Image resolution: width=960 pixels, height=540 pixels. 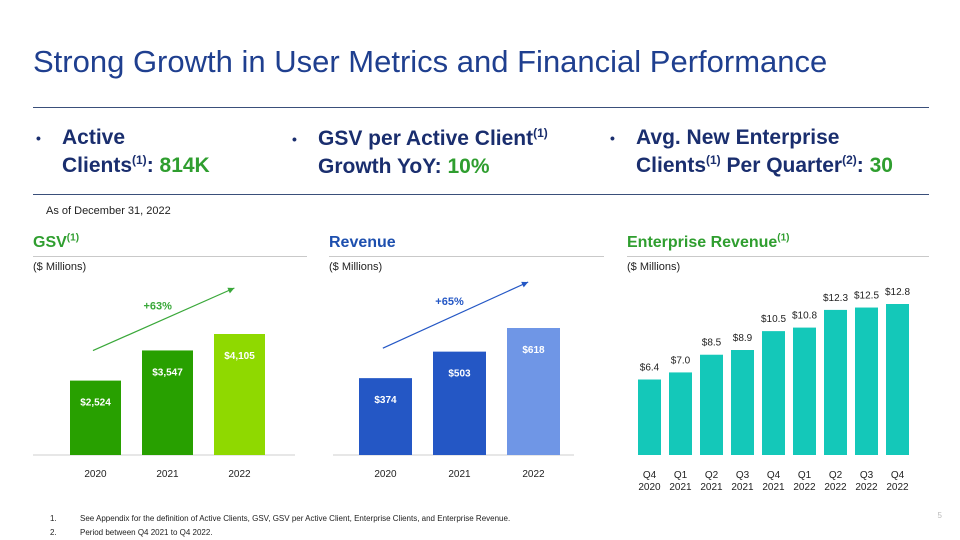 I want to click on enterprise-chart-title: Enterprise Revenue(1), so click(x=708, y=242).